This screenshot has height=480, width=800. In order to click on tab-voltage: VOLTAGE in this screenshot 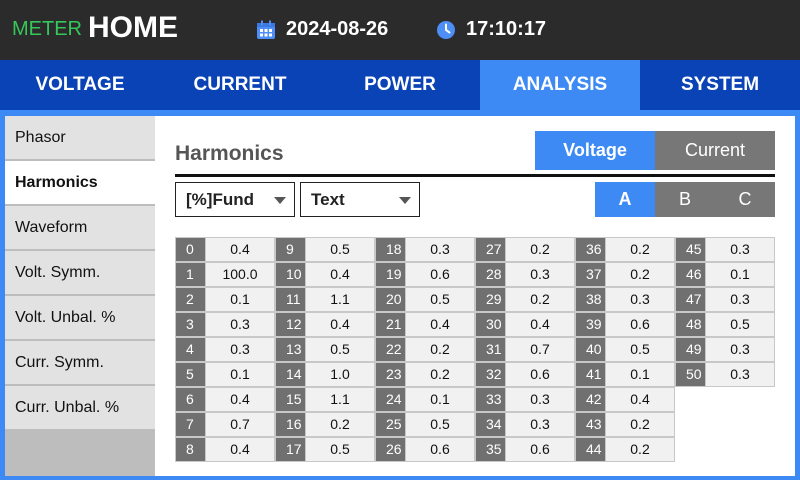, I will do `click(80, 84)`.